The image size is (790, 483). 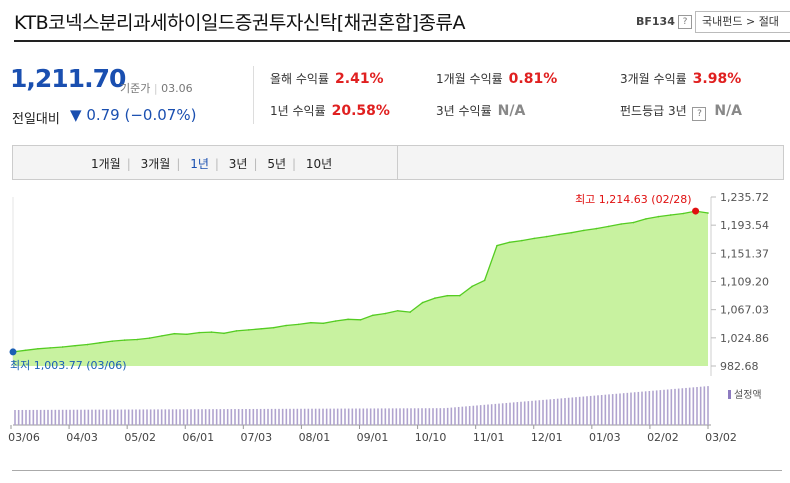 I want to click on y-tick-label: 1,067.03, so click(x=744, y=310).